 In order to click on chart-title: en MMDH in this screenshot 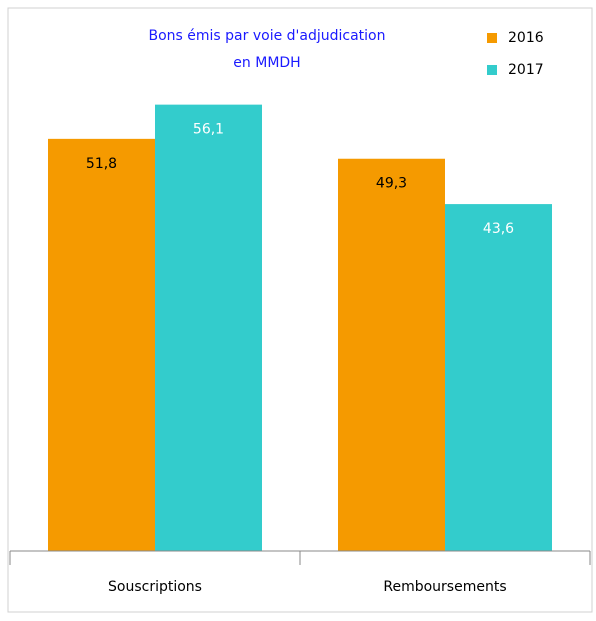, I will do `click(266, 63)`.